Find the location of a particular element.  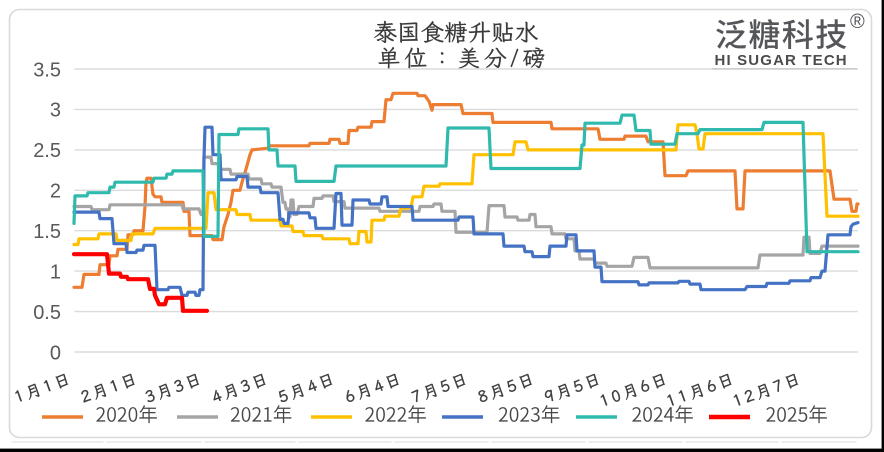

svg-text: 1.5 is located at coordinates (47, 232).